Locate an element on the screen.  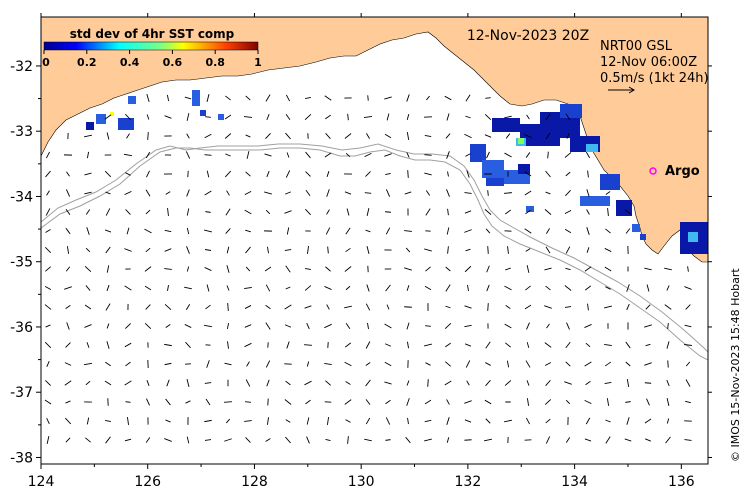
x-tick-label: 126 is located at coordinates (147, 482).